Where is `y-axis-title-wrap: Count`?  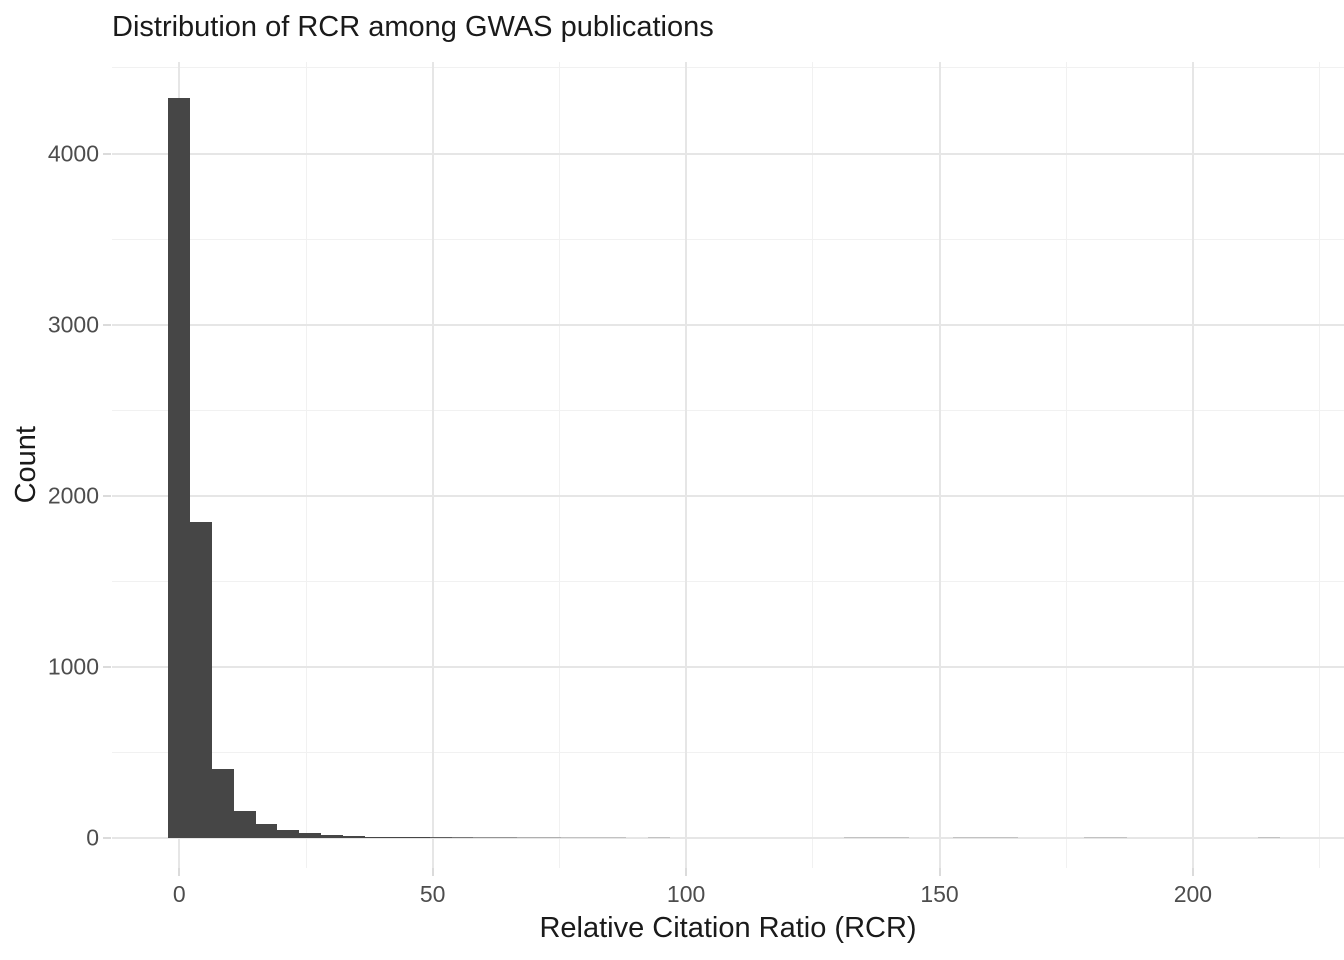
y-axis-title-wrap: Count is located at coordinates (26, 465).